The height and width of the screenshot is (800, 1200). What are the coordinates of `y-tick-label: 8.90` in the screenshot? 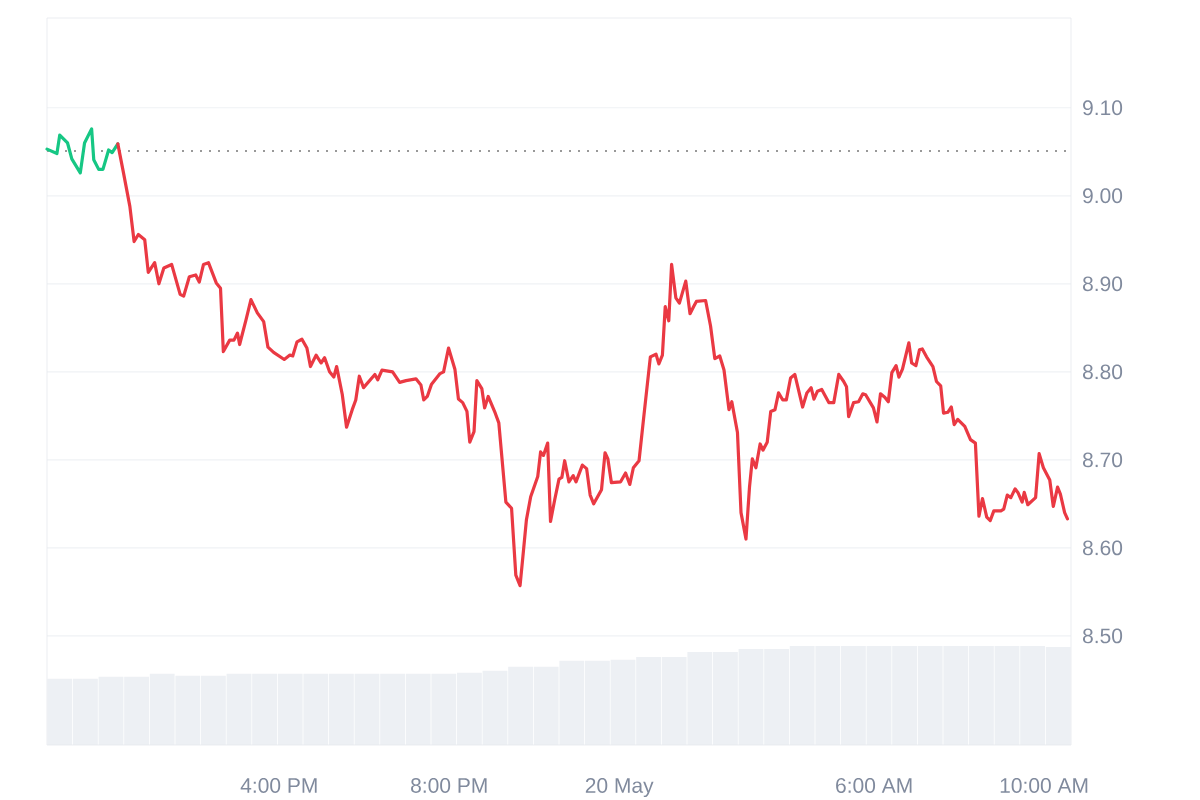 It's located at (1102, 284).